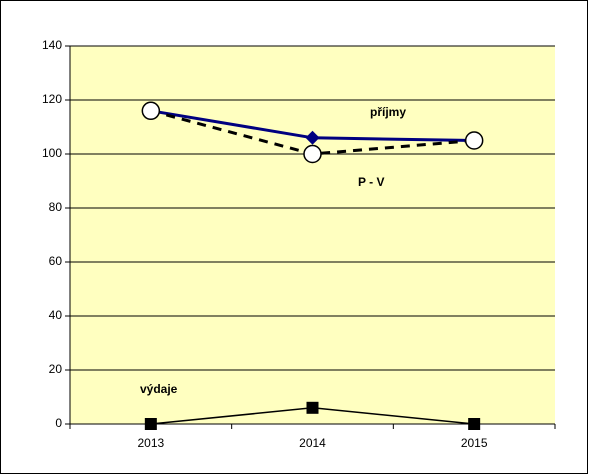  What do you see at coordinates (56, 207) in the screenshot?
I see `y-tick-label: 80` at bounding box center [56, 207].